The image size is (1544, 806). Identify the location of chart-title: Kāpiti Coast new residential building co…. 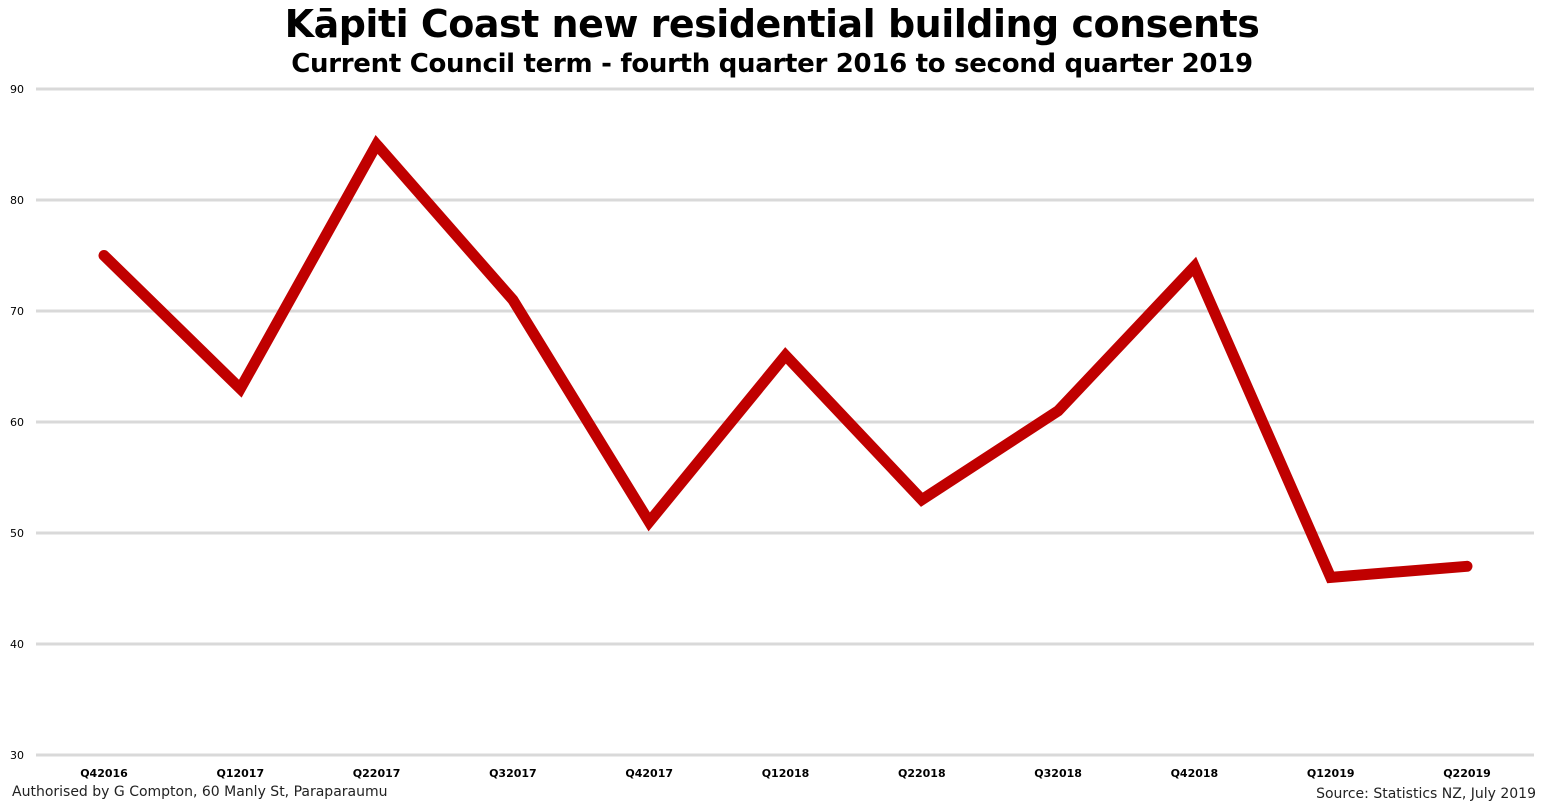
(772, 24).